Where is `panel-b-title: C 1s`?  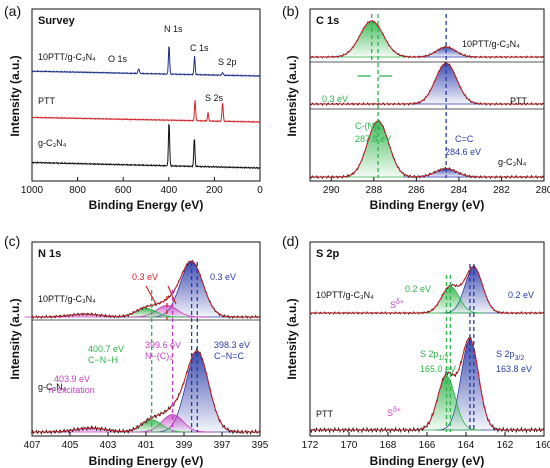
panel-b-title: C 1s is located at coordinates (327, 21).